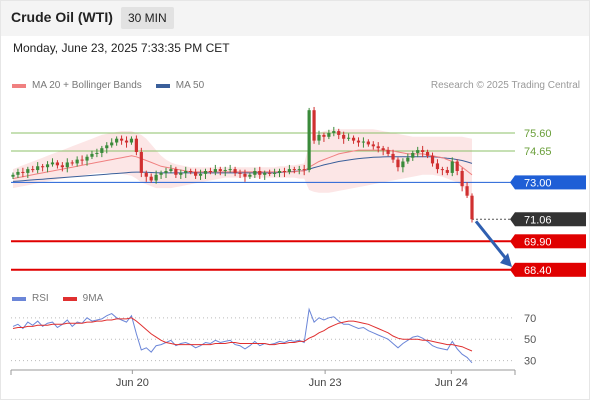 This screenshot has width=590, height=400. Describe the element at coordinates (19, 298) in the screenshot. I see `rsi-swatch` at that location.